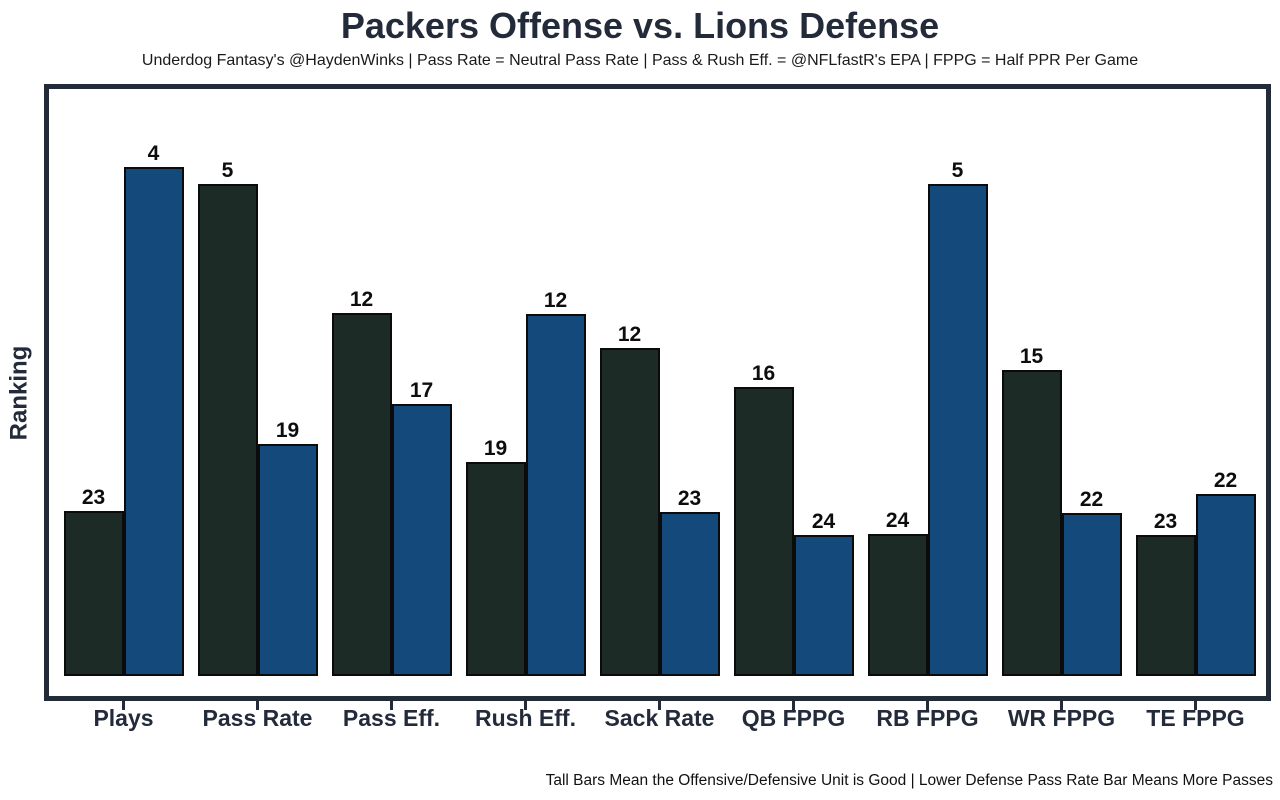 The width and height of the screenshot is (1280, 800). Describe the element at coordinates (153, 154) in the screenshot. I see `defense-rank-label: 4` at that location.